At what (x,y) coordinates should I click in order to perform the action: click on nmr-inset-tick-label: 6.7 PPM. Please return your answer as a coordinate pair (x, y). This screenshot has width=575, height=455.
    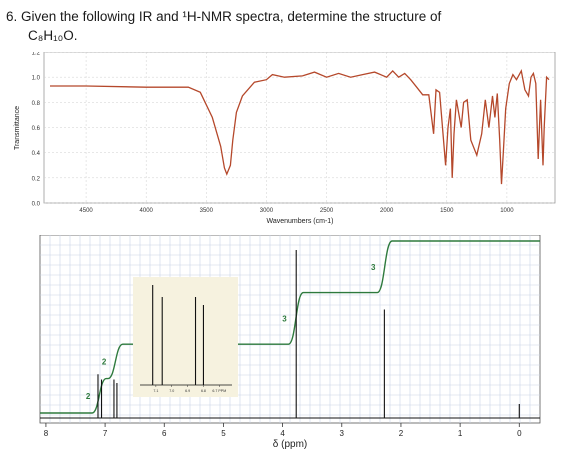
    Looking at the image, I should click on (219, 391).